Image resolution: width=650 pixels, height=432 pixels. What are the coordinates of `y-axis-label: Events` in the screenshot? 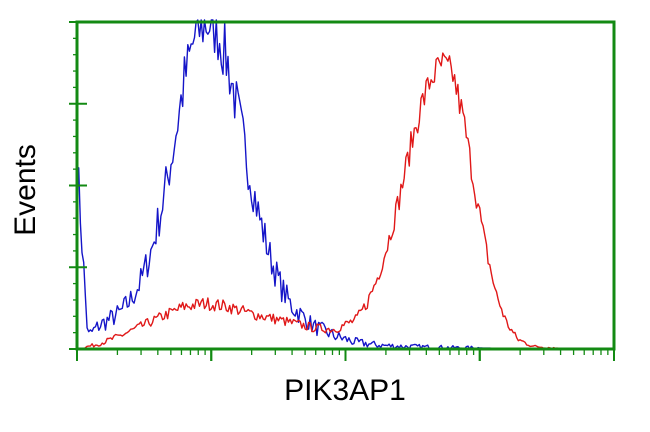 It's located at (25, 190).